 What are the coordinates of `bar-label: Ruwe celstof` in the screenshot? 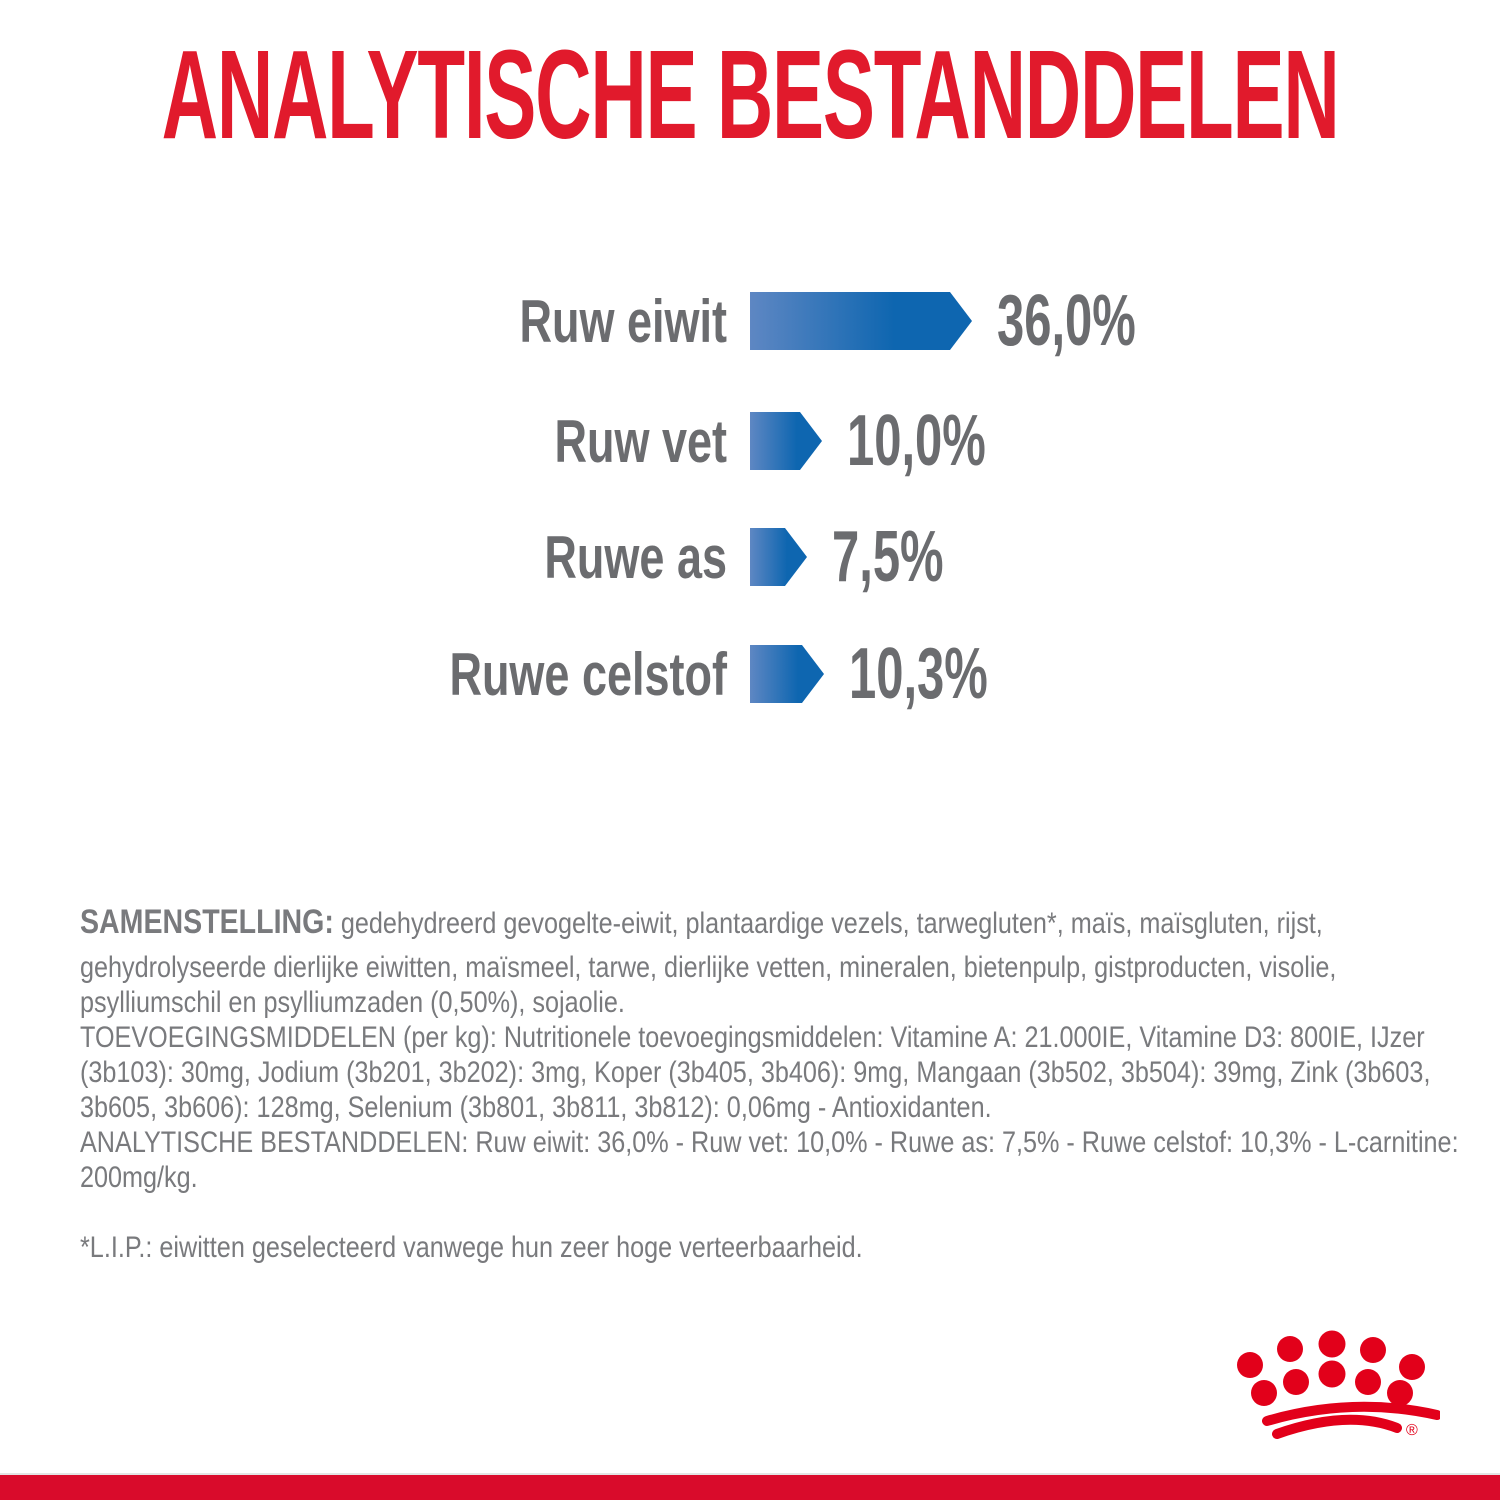 It's located at (588, 674).